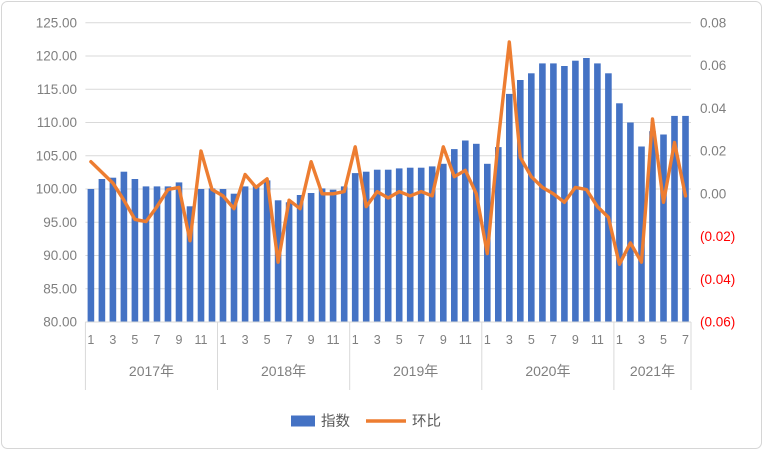 This screenshot has width=763, height=450. I want to click on right-axis-tick: (0.02), so click(717, 236).